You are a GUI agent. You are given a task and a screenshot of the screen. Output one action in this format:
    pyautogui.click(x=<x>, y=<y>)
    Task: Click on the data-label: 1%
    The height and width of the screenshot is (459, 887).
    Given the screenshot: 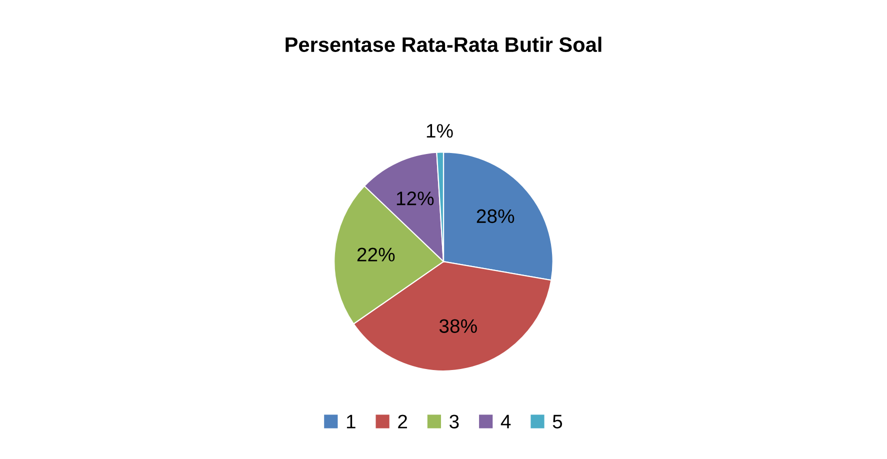 What is the action you would take?
    pyautogui.click(x=439, y=131)
    